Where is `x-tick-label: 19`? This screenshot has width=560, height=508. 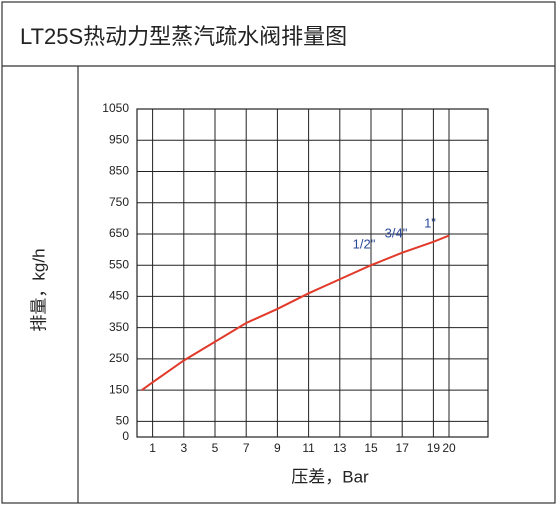
x-tick-label: 19 is located at coordinates (434, 448).